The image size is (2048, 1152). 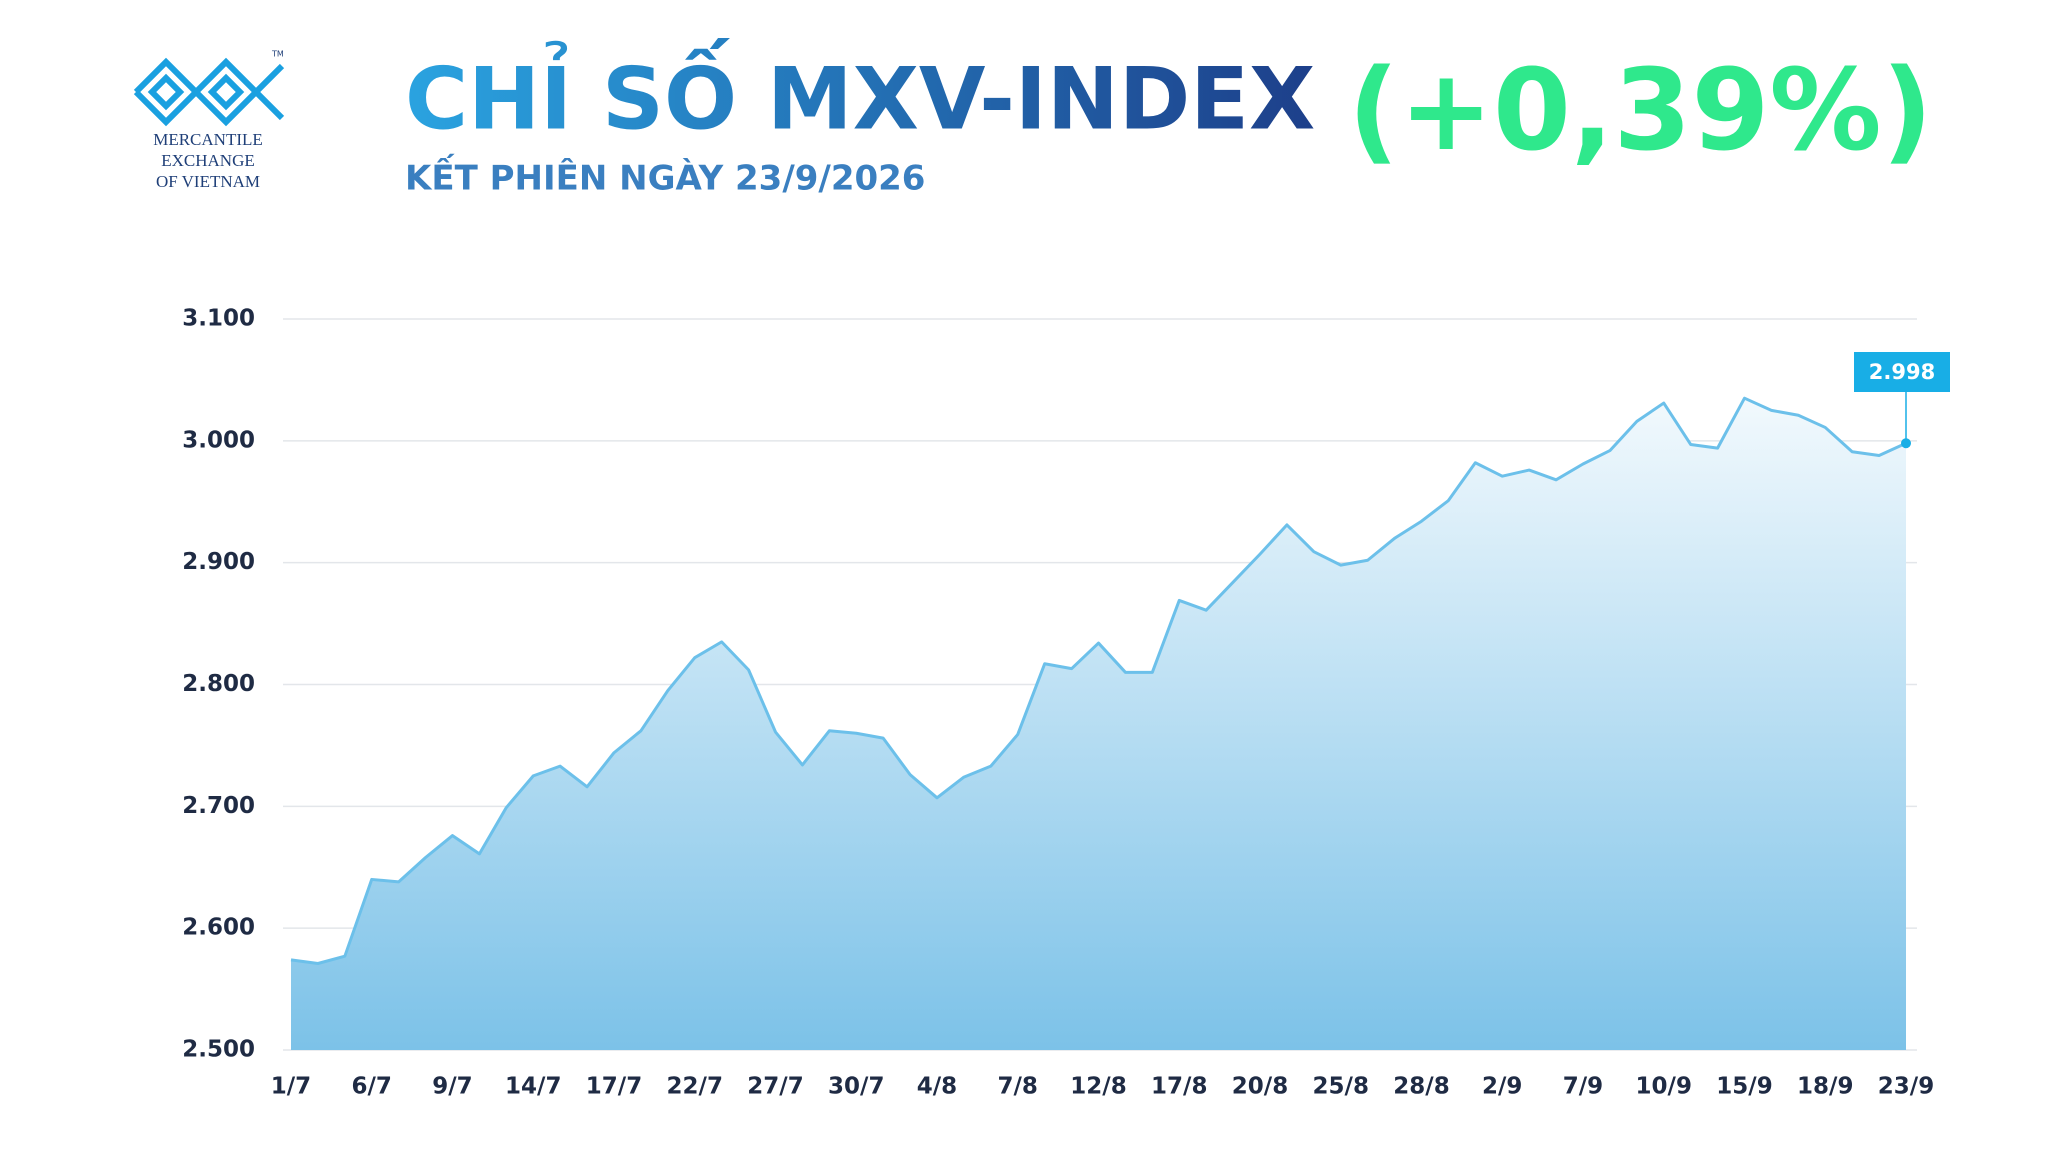 I want to click on y-tick-label: 2.700, so click(x=218, y=806).